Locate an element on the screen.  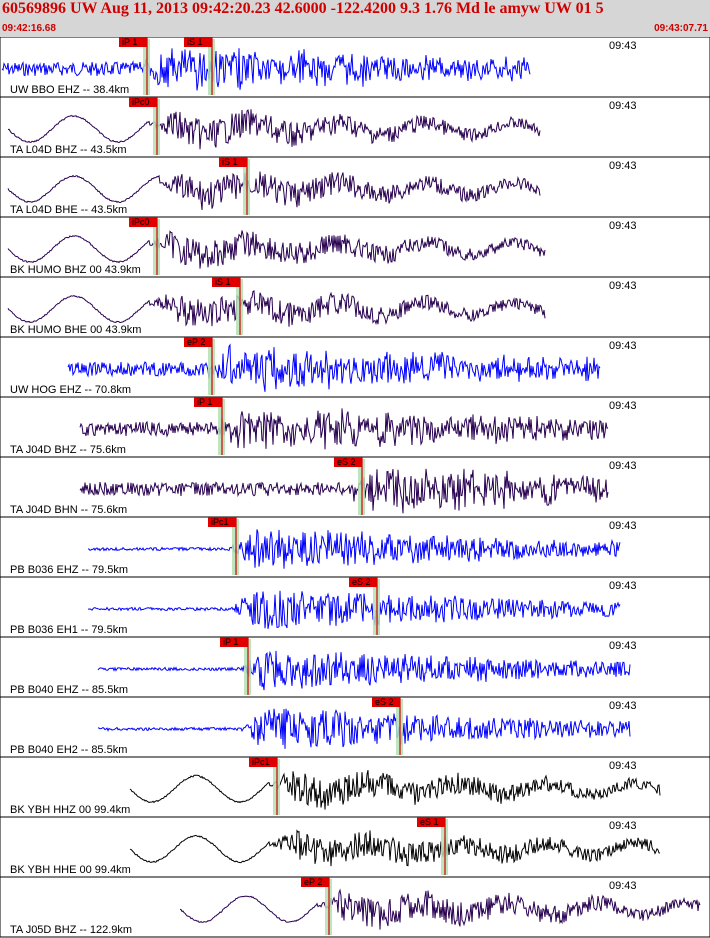
station-label: PB B040 EHZ -- 85.5km is located at coordinates (69, 690).